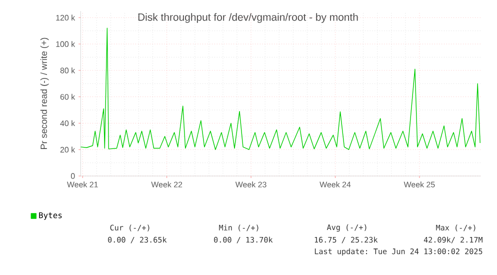 The image size is (497, 275). Describe the element at coordinates (44, 93) in the screenshot. I see `y-axis-title: Pr second read (-) / write (+)` at that location.